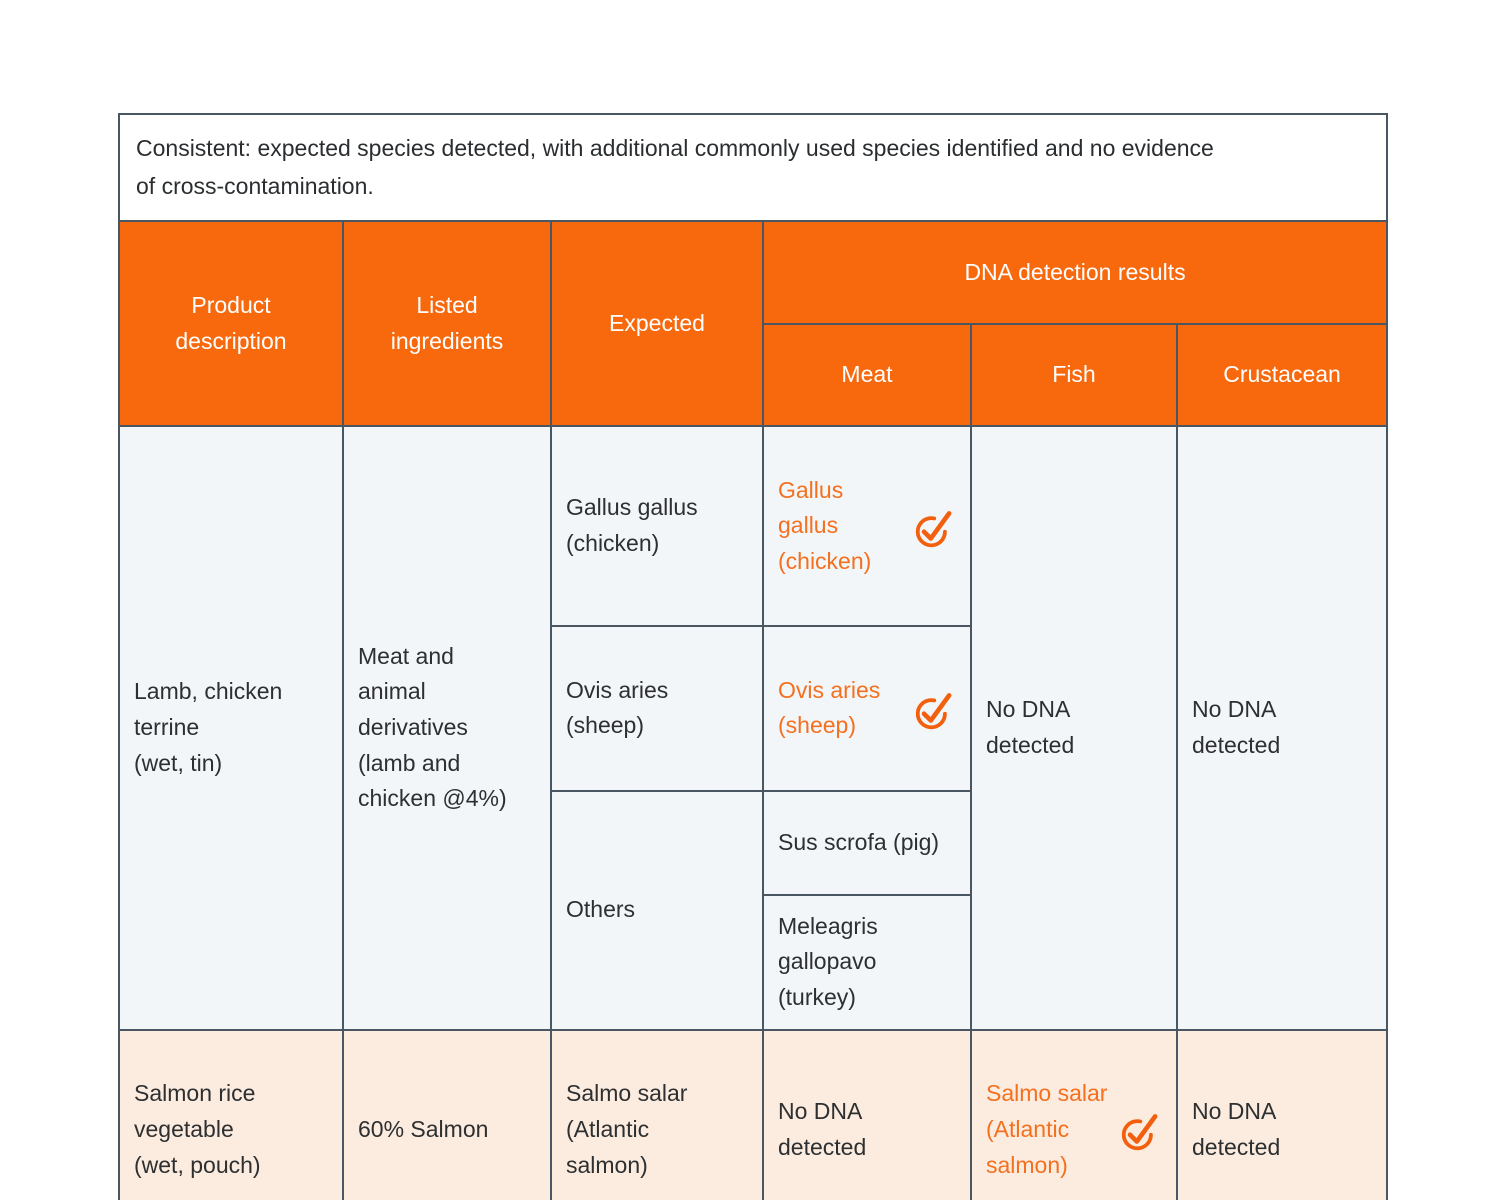  I want to click on cell-product-description-salmon-pouch: Salmon rice vegetable (wet, pouch), so click(231, 1114).